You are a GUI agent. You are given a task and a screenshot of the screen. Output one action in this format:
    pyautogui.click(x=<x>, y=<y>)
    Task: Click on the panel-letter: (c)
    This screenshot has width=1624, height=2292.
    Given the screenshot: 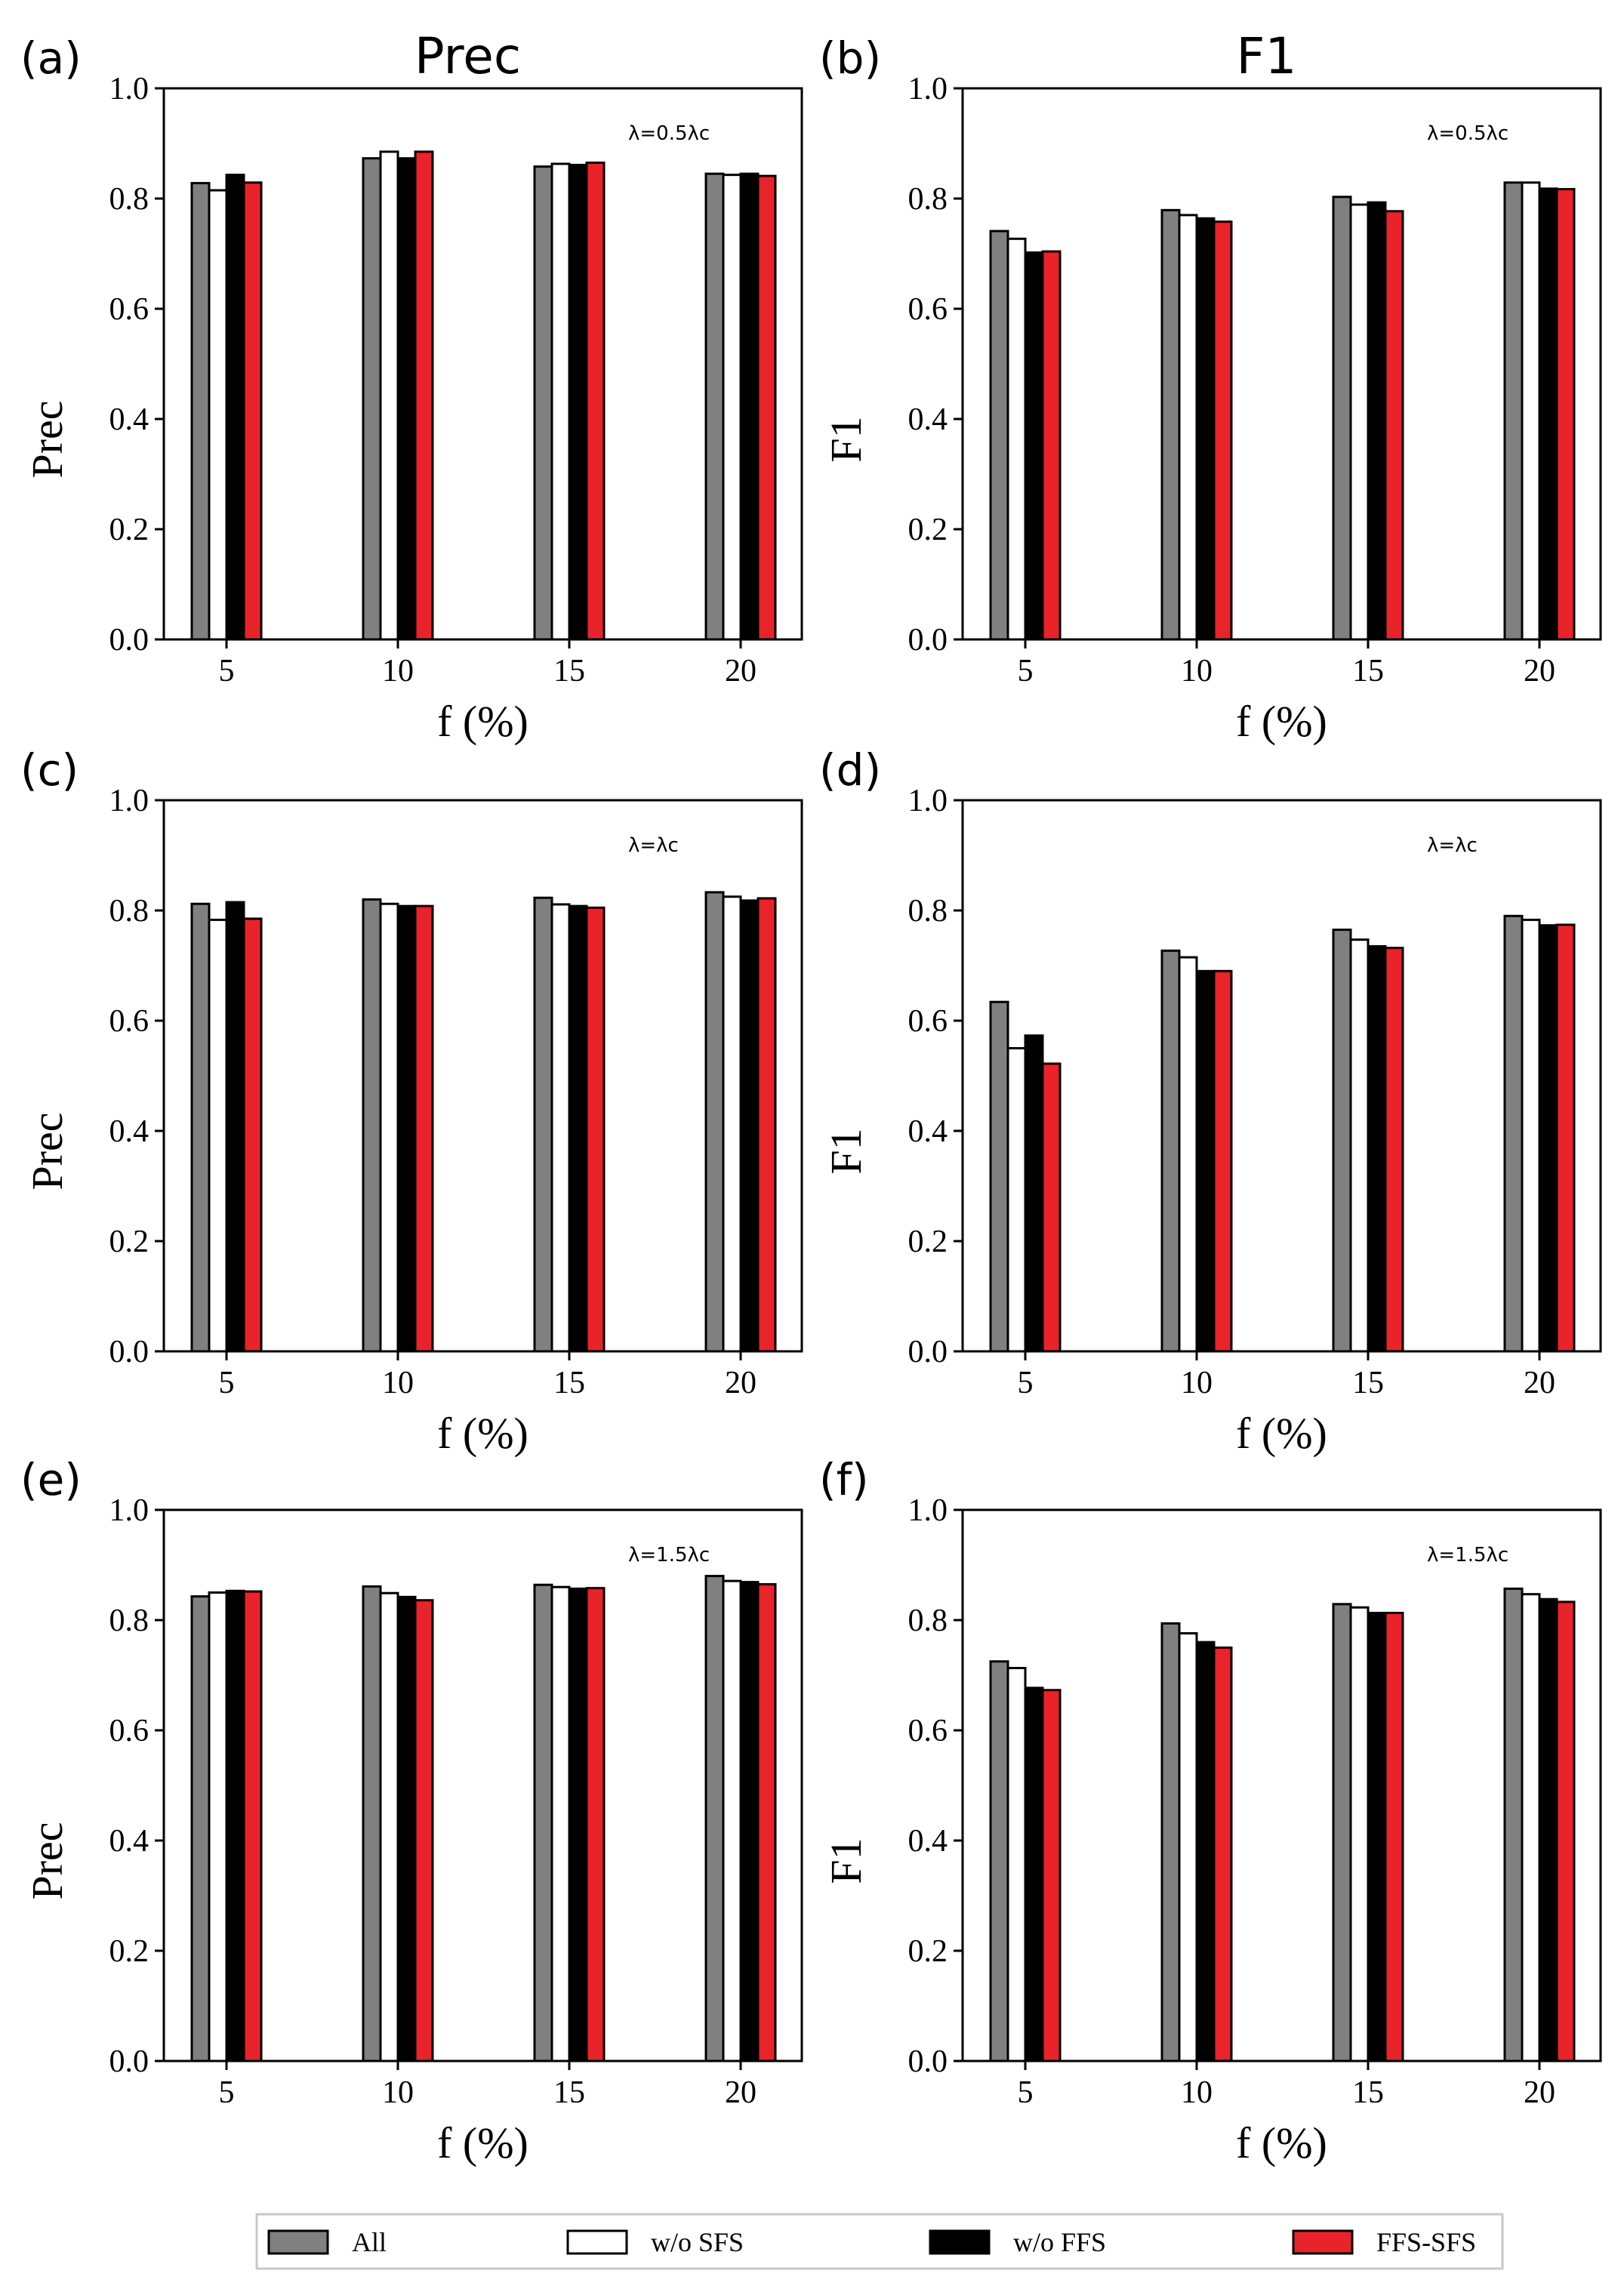 What is the action you would take?
    pyautogui.click(x=50, y=770)
    